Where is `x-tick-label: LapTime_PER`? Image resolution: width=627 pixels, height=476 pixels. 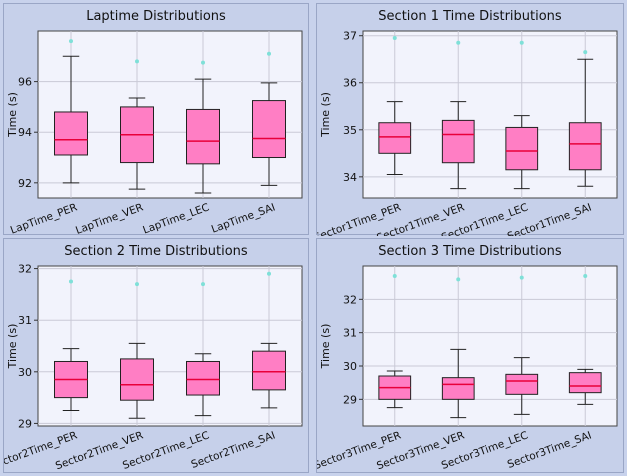 x-tick-label: LapTime_PER is located at coordinates (44, 218).